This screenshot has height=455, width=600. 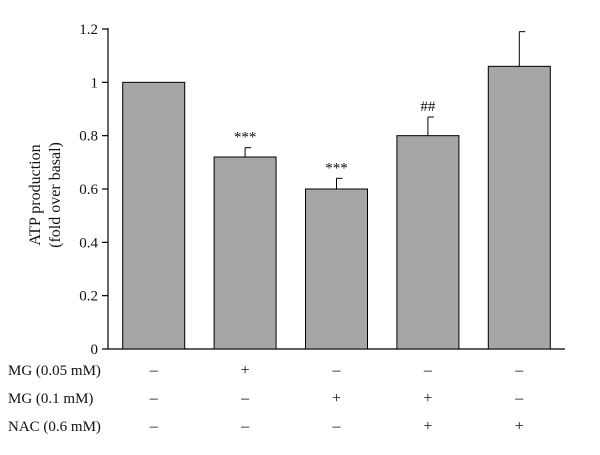 I want to click on y-tick-label: 0.4, so click(x=88, y=243).